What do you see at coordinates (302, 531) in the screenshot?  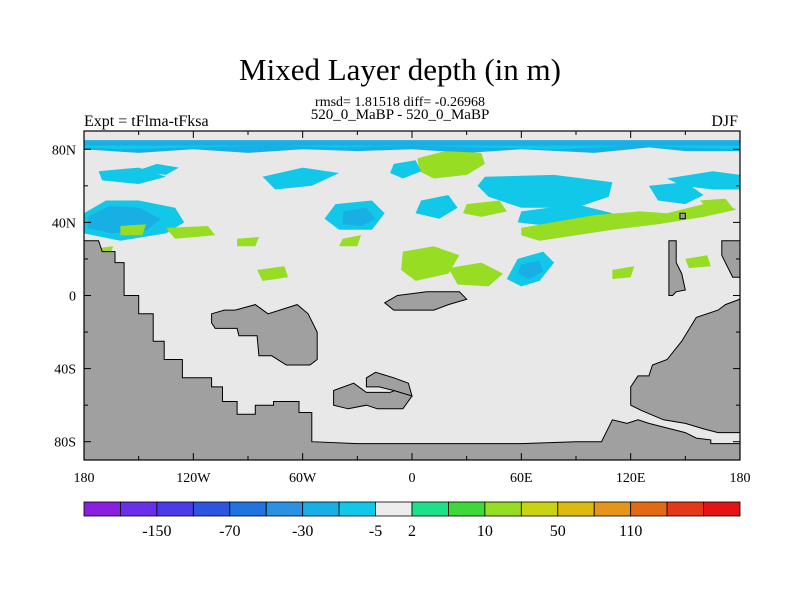 I see `colorbar-label: -30` at bounding box center [302, 531].